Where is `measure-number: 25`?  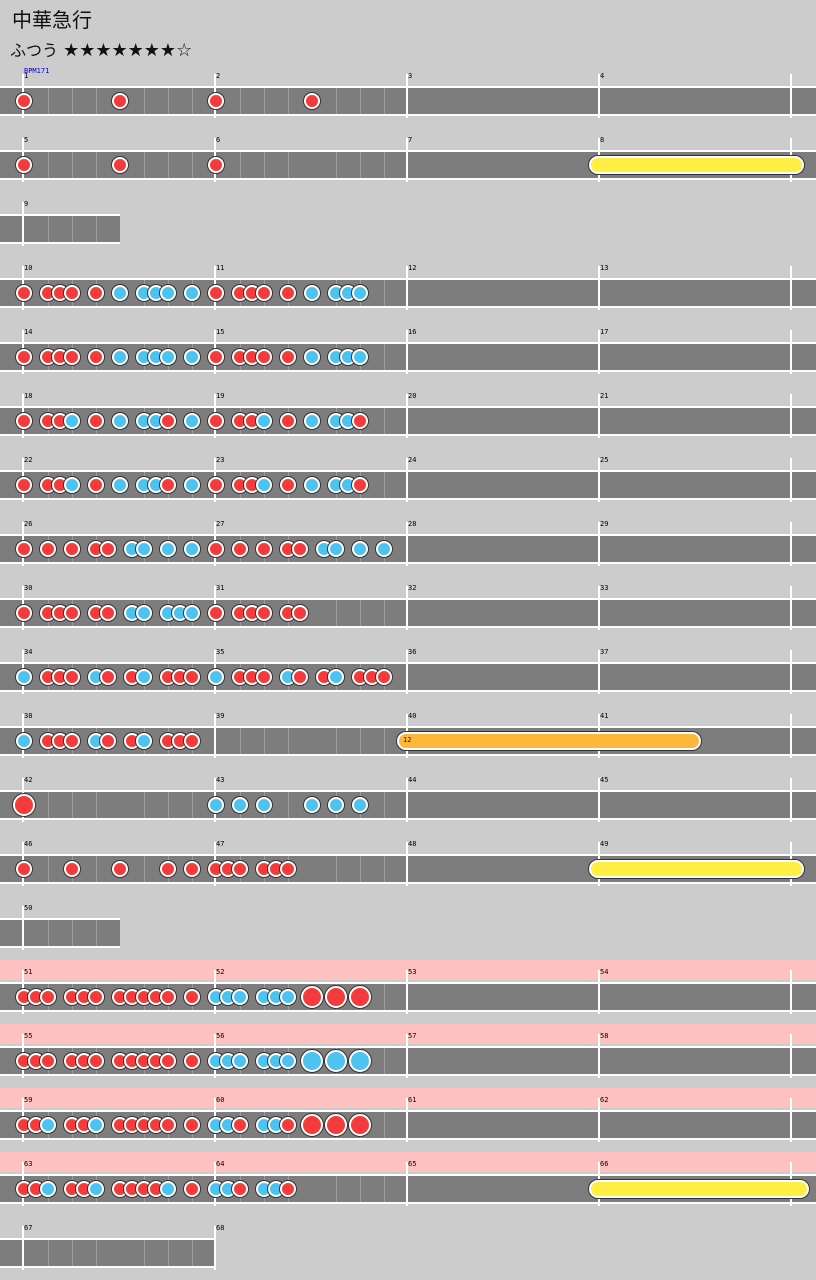 measure-number: 25 is located at coordinates (604, 460).